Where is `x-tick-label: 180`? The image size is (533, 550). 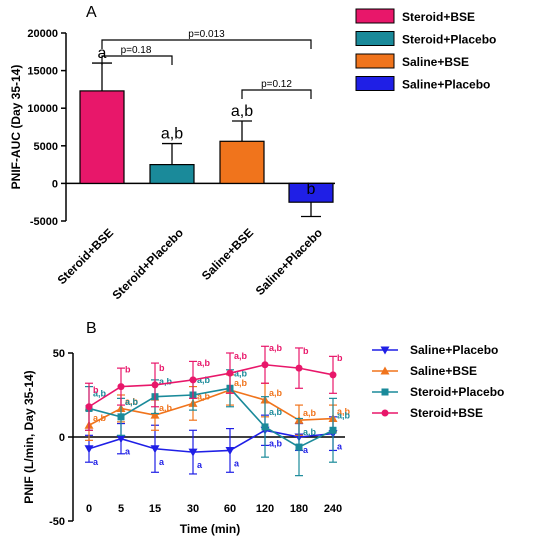 x-tick-label: 180 is located at coordinates (299, 509).